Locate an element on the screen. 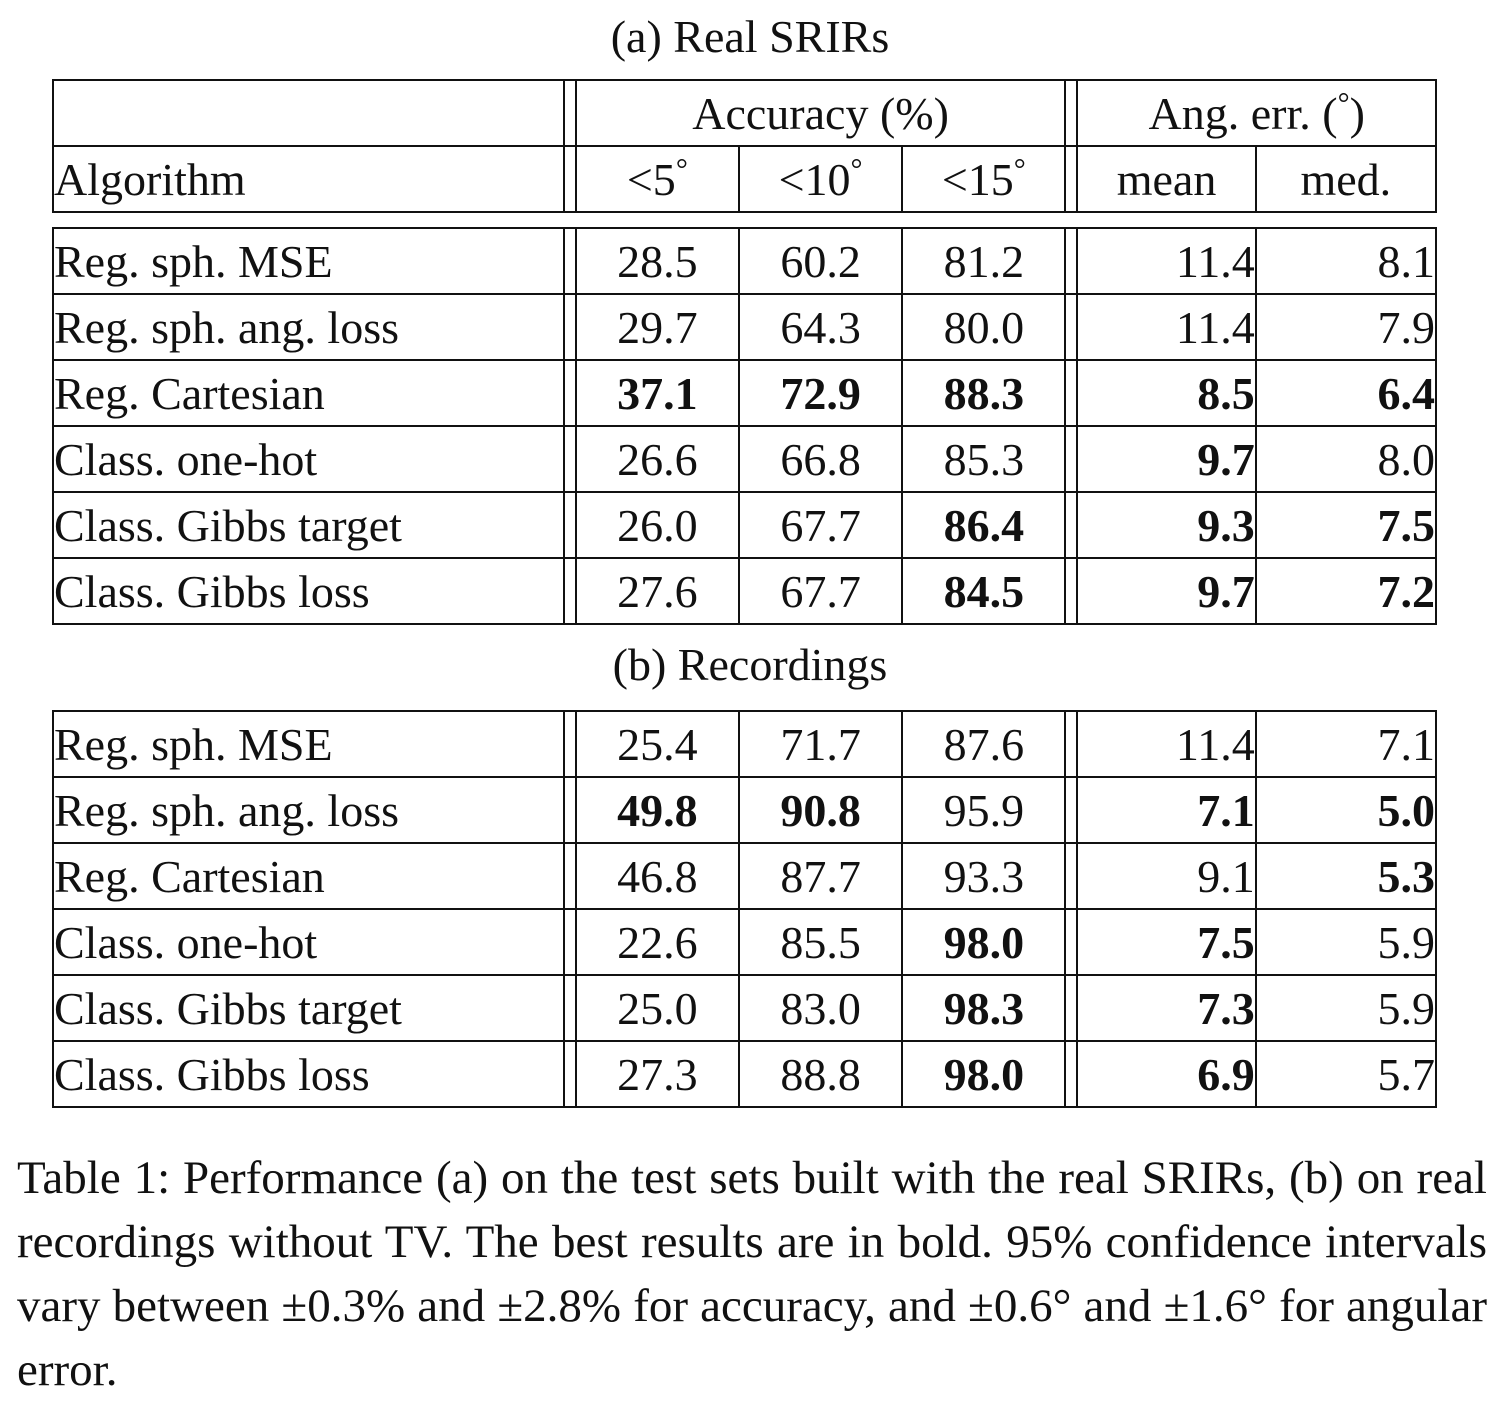  mean-error-cell: 7.5 is located at coordinates (1166, 942).